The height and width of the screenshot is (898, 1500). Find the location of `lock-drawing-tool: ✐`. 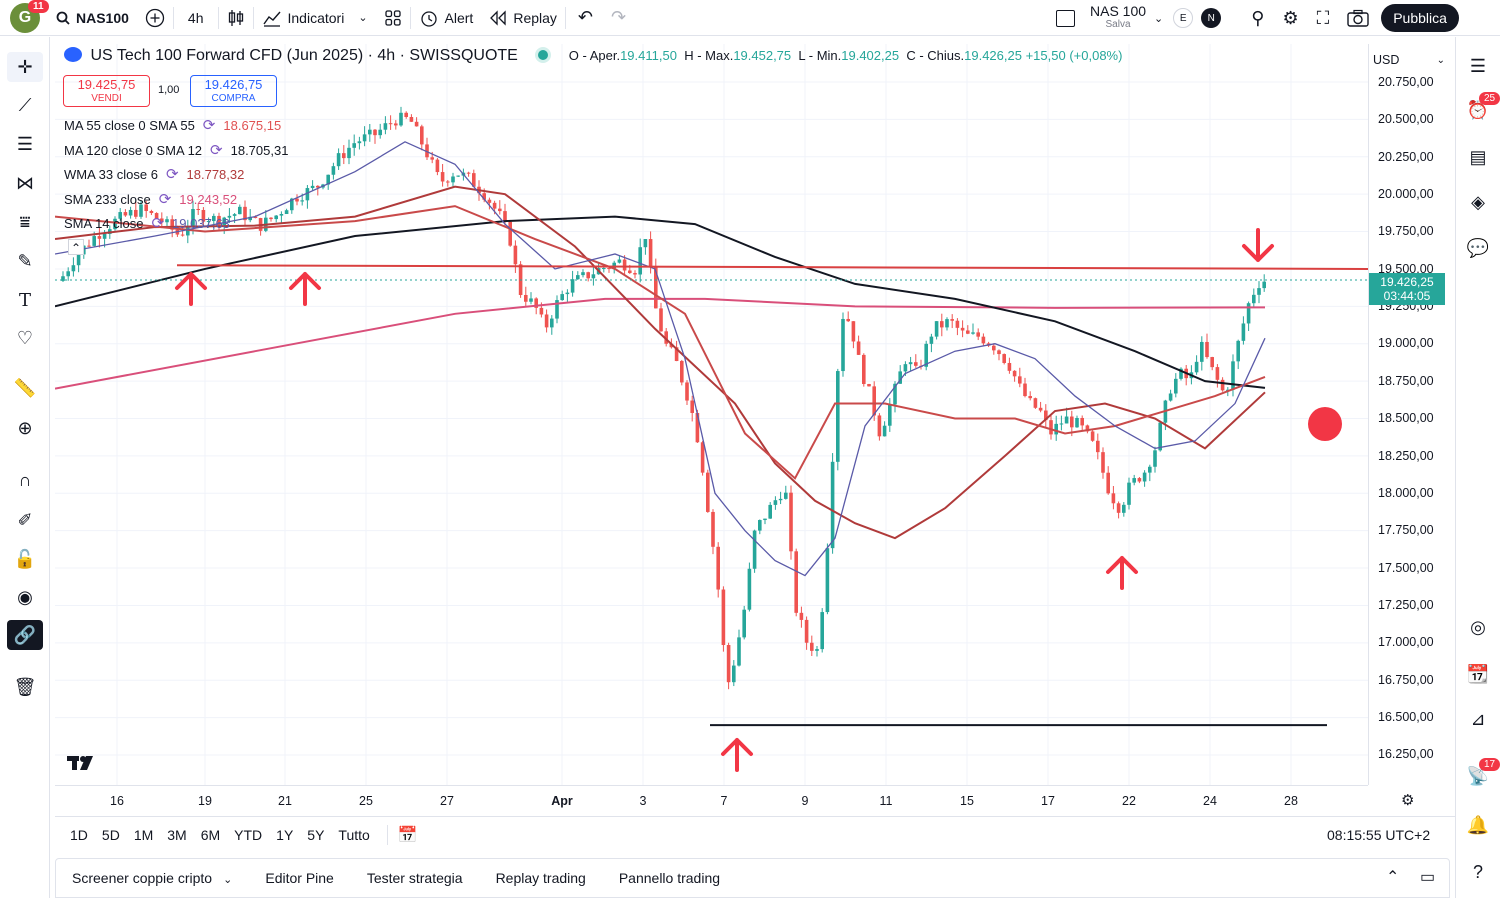

lock-drawing-tool: ✐ is located at coordinates (25, 520).